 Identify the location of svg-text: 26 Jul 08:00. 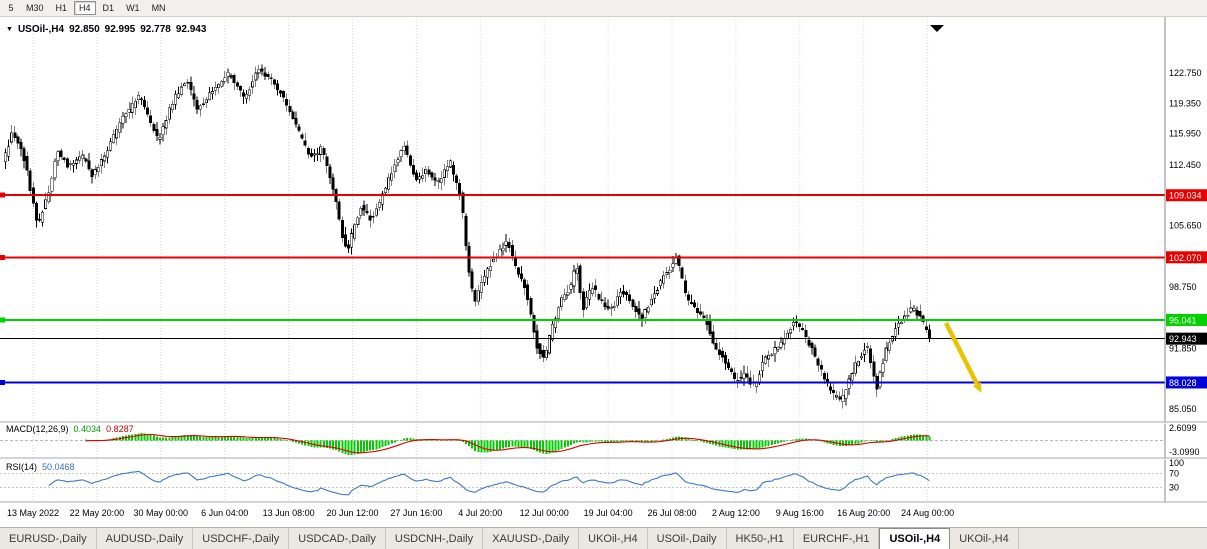
(671, 513).